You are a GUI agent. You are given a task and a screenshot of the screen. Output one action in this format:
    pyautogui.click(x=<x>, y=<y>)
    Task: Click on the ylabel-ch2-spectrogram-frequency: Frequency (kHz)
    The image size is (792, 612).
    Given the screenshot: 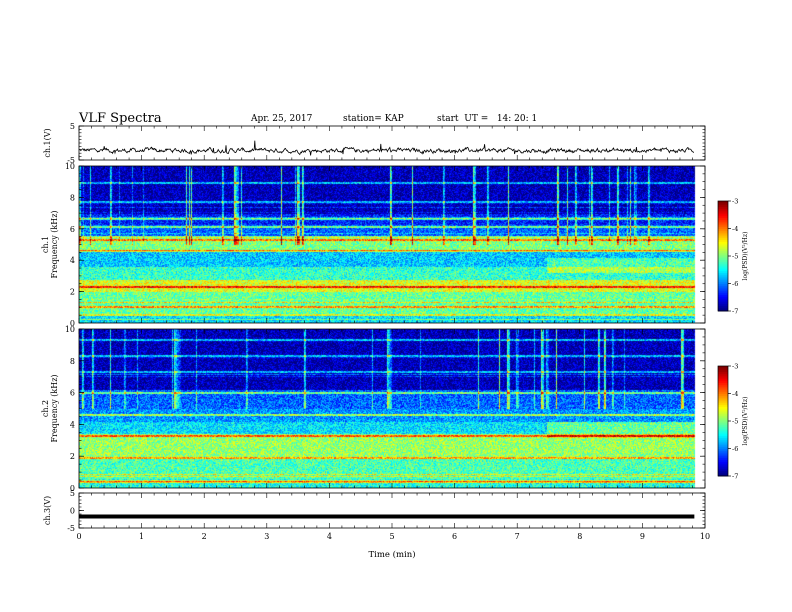 What is the action you would take?
    pyautogui.click(x=54, y=408)
    